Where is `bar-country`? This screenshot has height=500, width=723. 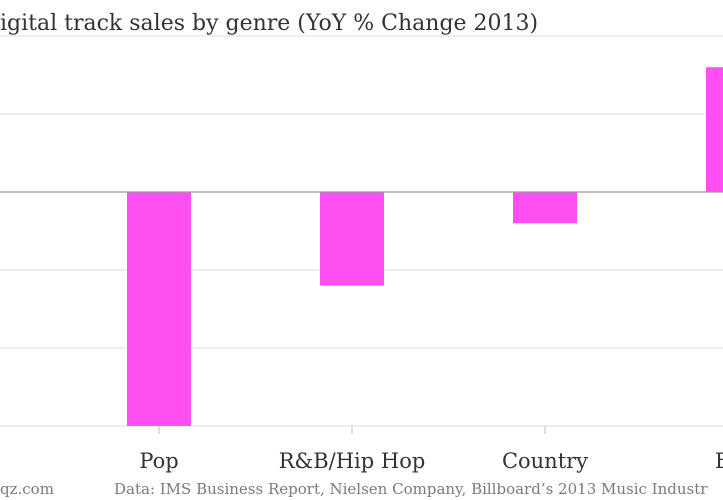
bar-country is located at coordinates (545, 208).